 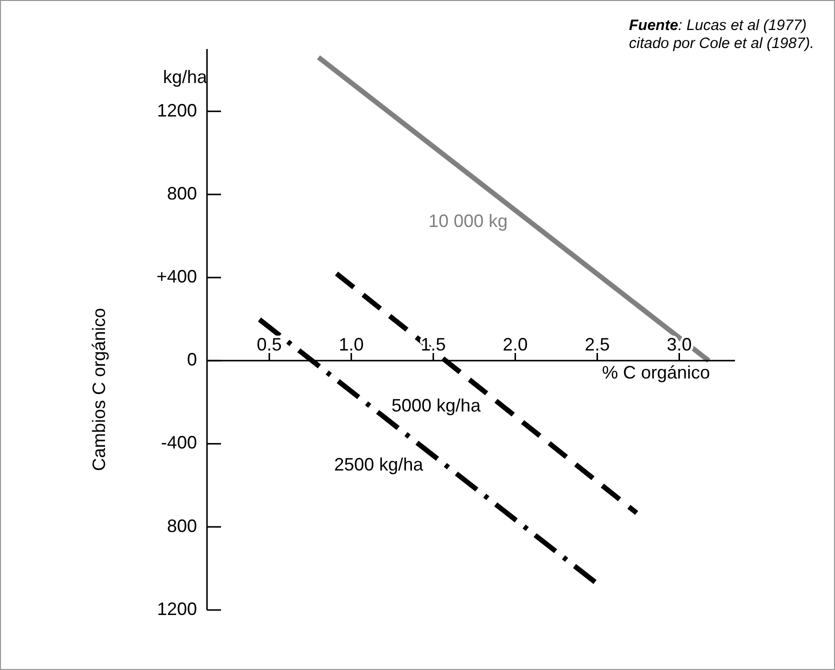 What do you see at coordinates (656, 372) in the screenshot?
I see `x-axis-title: % C orgánico` at bounding box center [656, 372].